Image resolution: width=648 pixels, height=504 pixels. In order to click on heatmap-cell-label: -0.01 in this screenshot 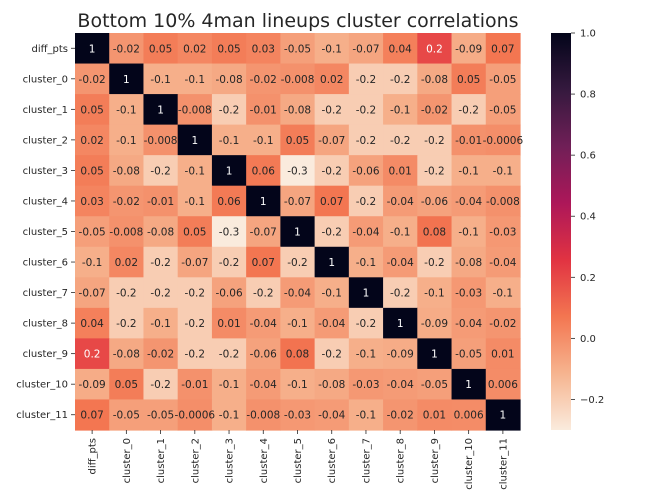, I will do `click(194, 385)`.